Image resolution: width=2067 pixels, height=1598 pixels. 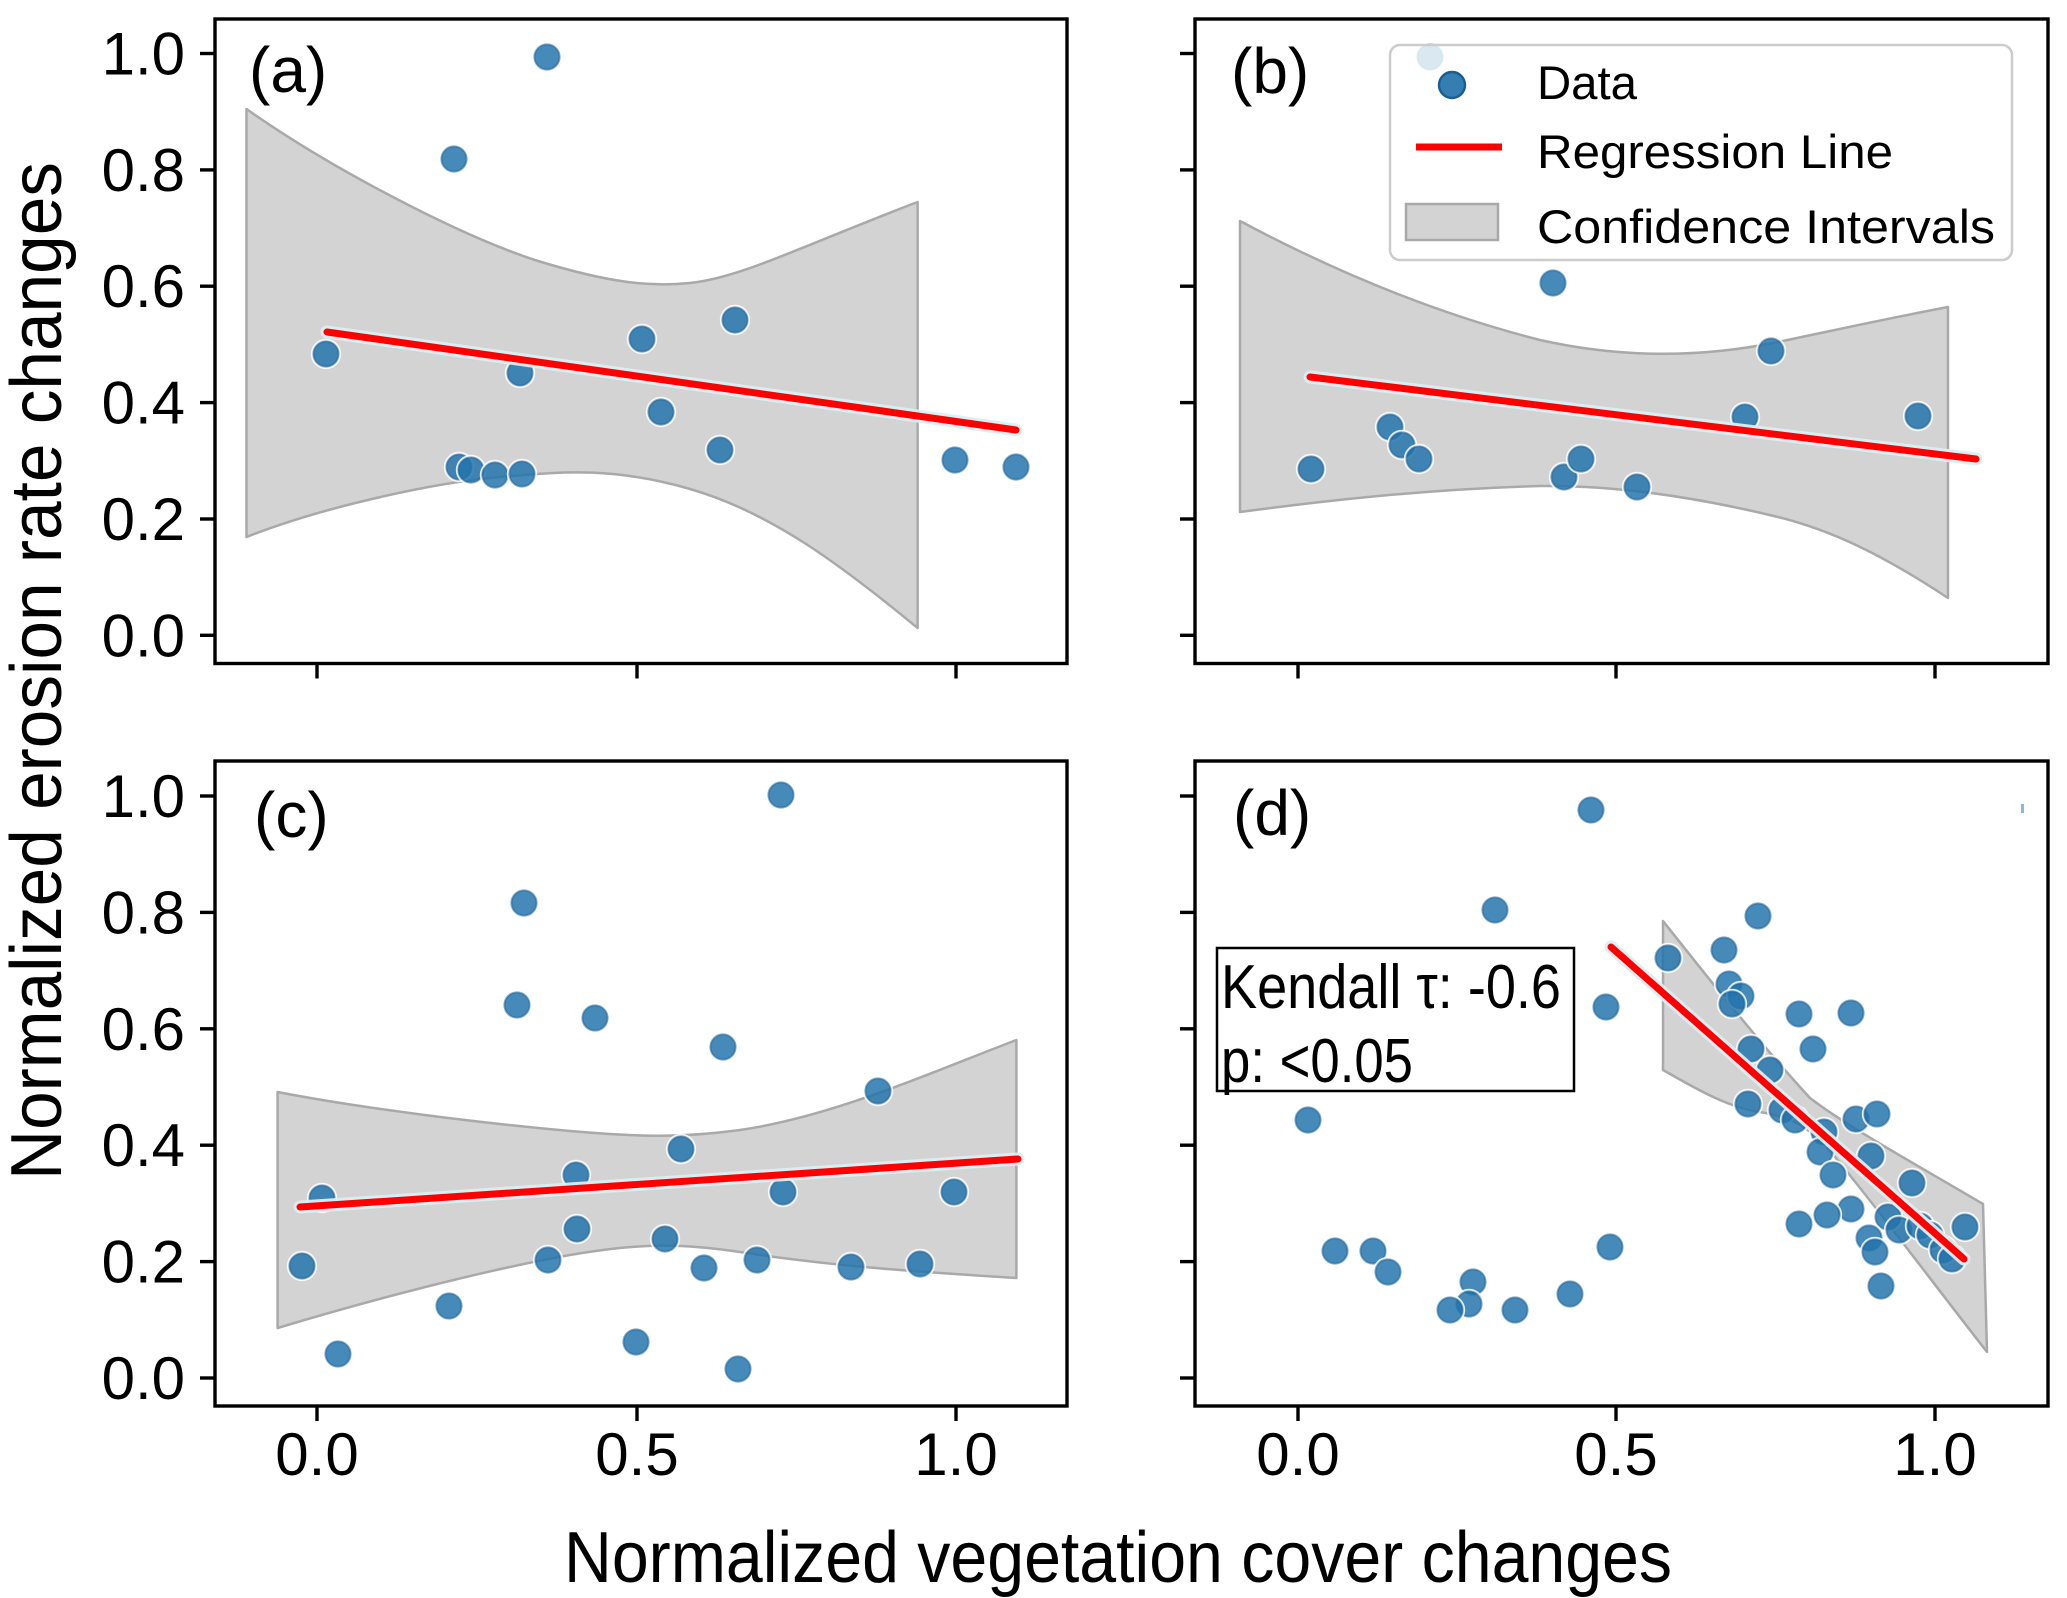 What do you see at coordinates (1391, 987) in the screenshot?
I see `svg-text: Kendall τ: -0.6` at bounding box center [1391, 987].